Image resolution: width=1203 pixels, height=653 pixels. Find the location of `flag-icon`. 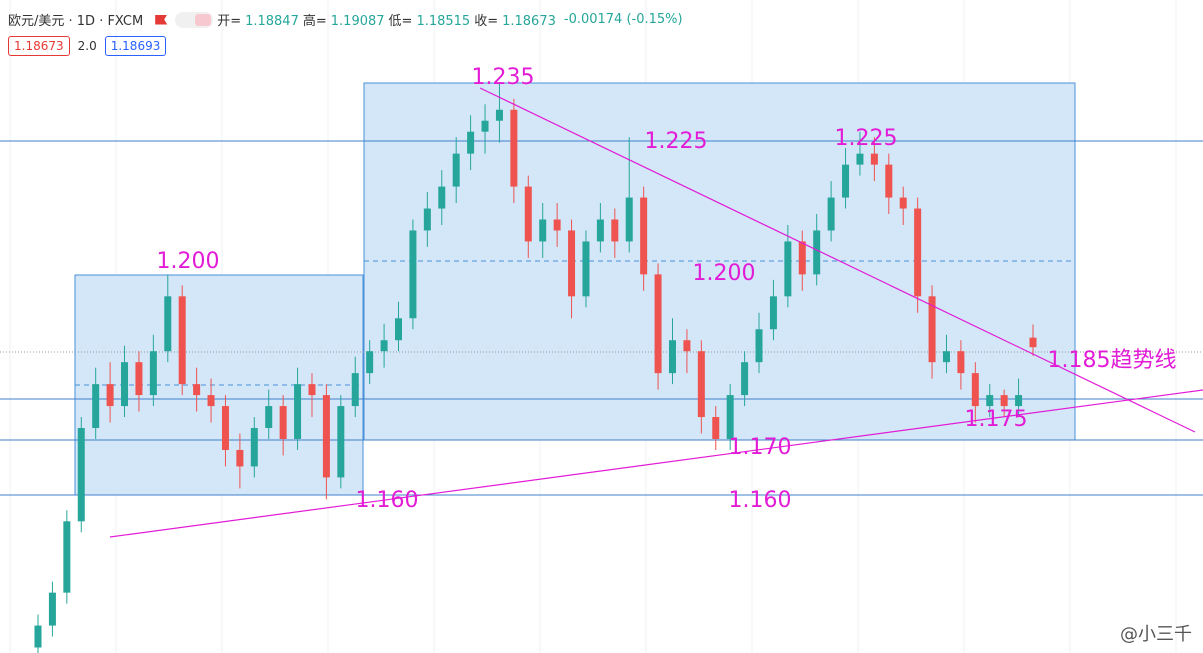

flag-icon is located at coordinates (161, 19).